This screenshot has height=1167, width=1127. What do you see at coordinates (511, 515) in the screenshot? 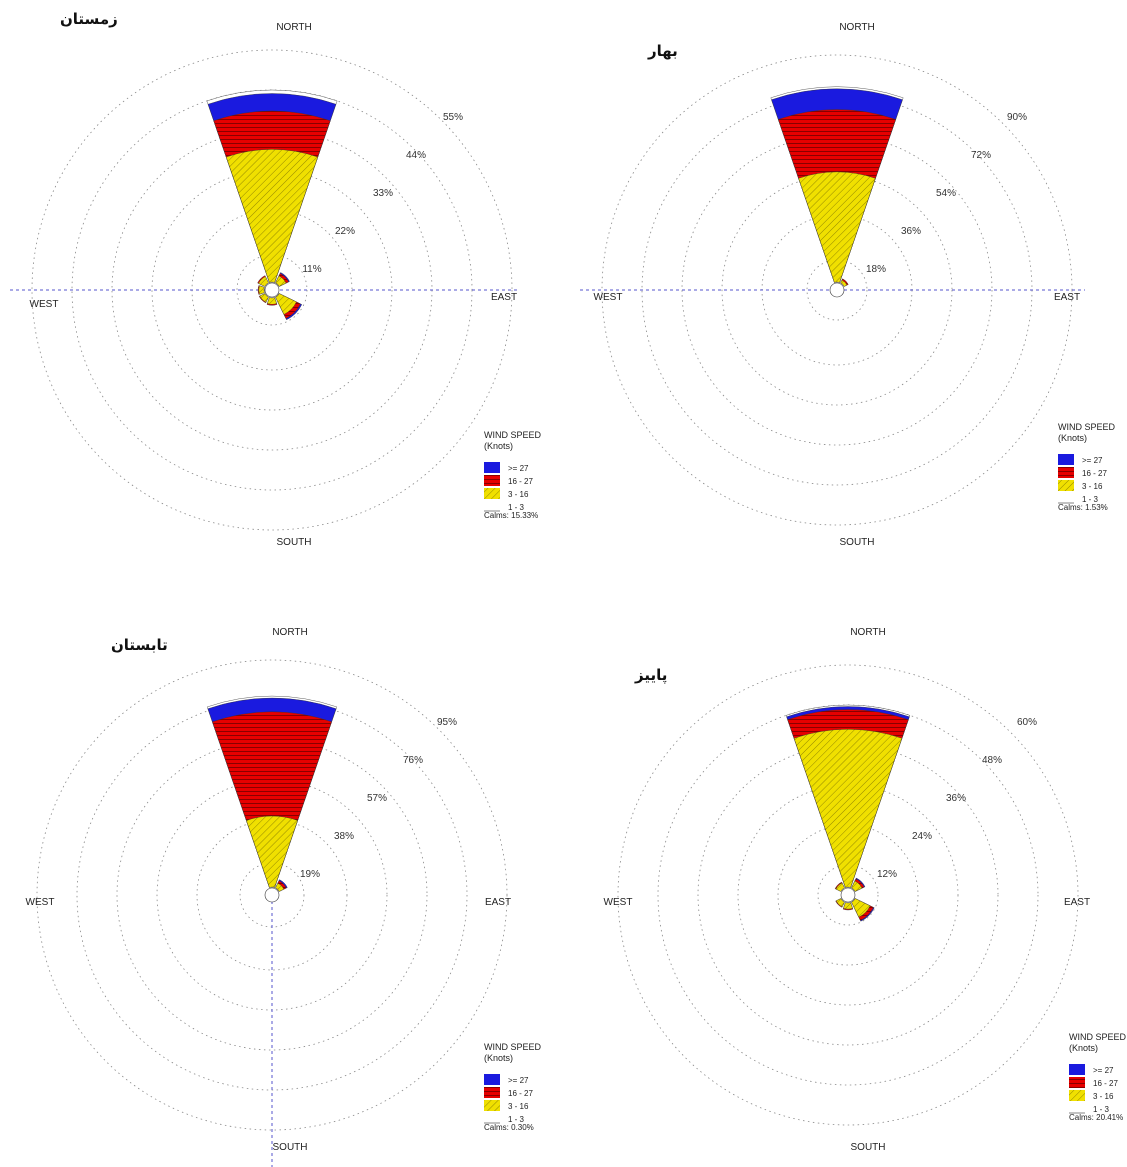
I see `legend-calms: Calms: 15.33%` at bounding box center [511, 515].